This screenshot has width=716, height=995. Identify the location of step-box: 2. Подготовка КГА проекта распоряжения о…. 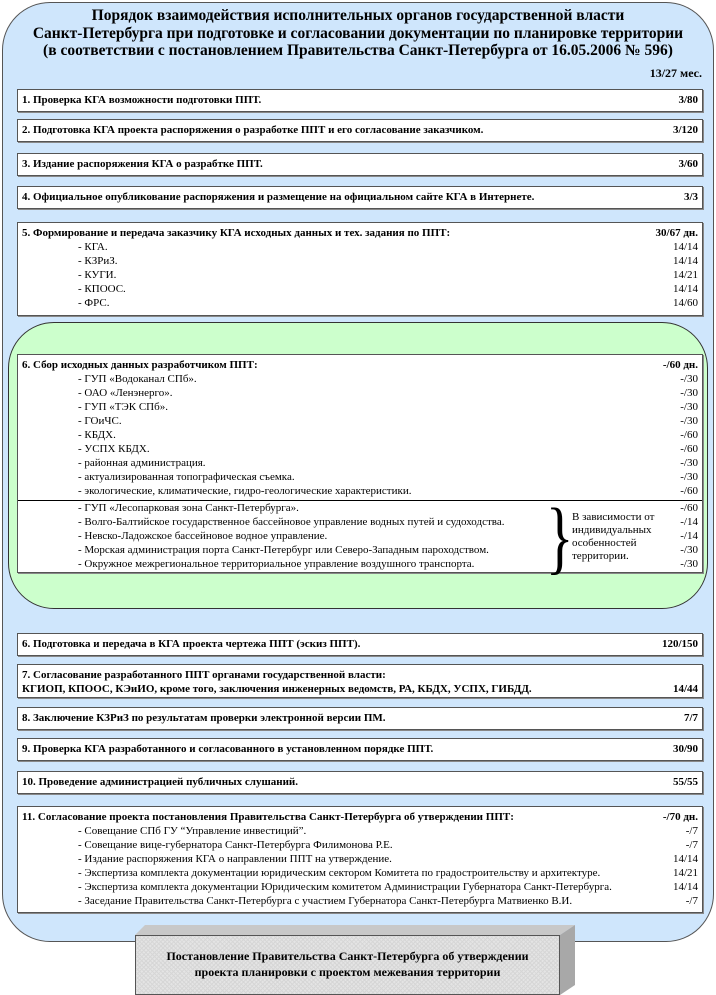
(360, 130).